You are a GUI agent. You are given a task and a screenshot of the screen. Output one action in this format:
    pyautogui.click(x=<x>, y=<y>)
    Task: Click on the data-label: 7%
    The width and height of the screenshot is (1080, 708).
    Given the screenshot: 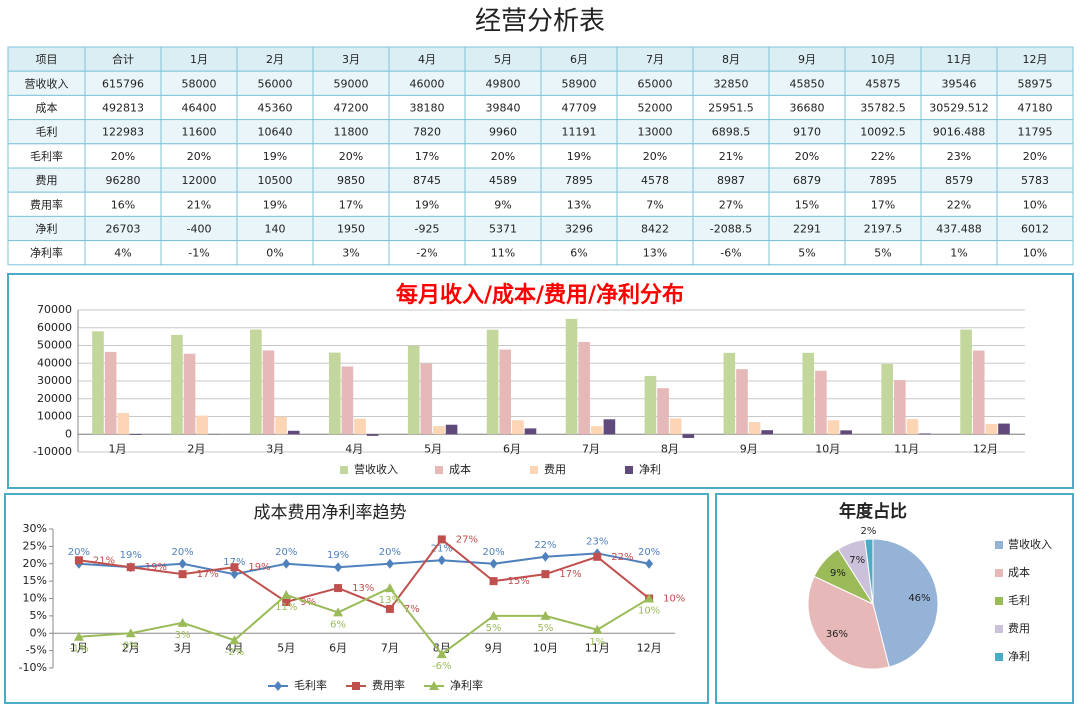 What is the action you would take?
    pyautogui.click(x=857, y=560)
    